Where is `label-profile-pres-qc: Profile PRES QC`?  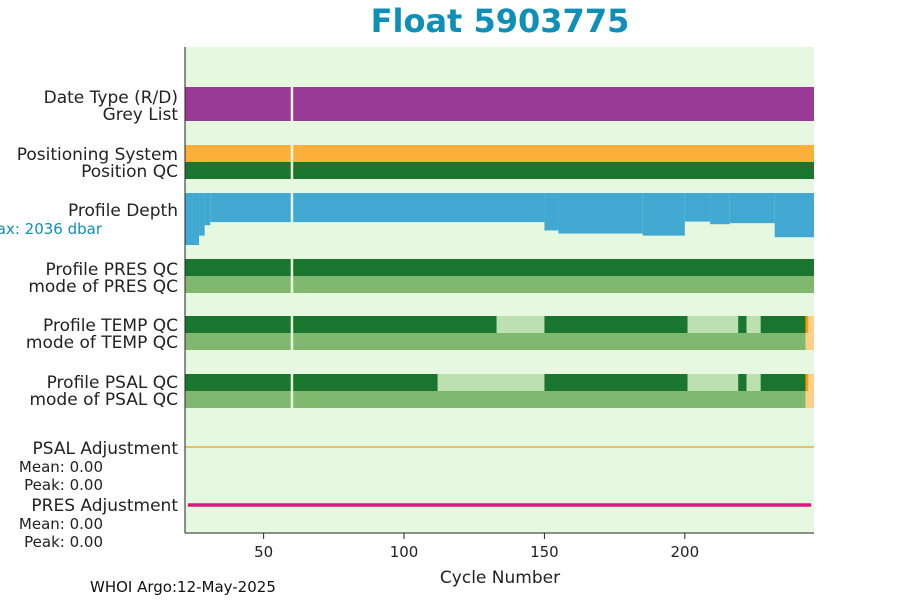 label-profile-pres-qc: Profile PRES QC is located at coordinates (111, 270).